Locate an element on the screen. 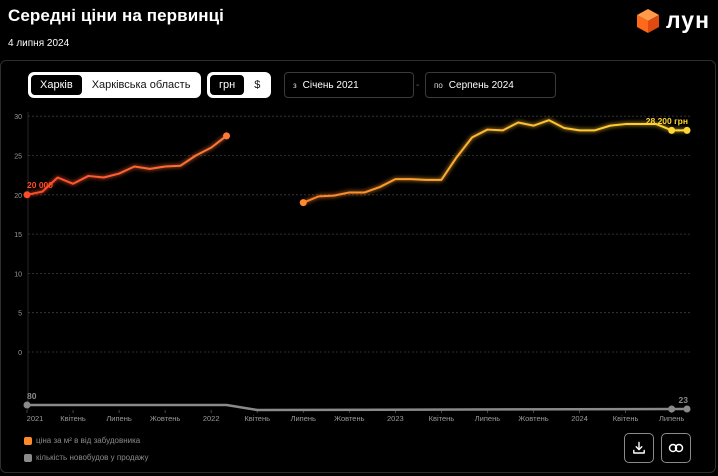 This screenshot has width=718, height=476. currency-tab-usd: $ is located at coordinates (257, 85).